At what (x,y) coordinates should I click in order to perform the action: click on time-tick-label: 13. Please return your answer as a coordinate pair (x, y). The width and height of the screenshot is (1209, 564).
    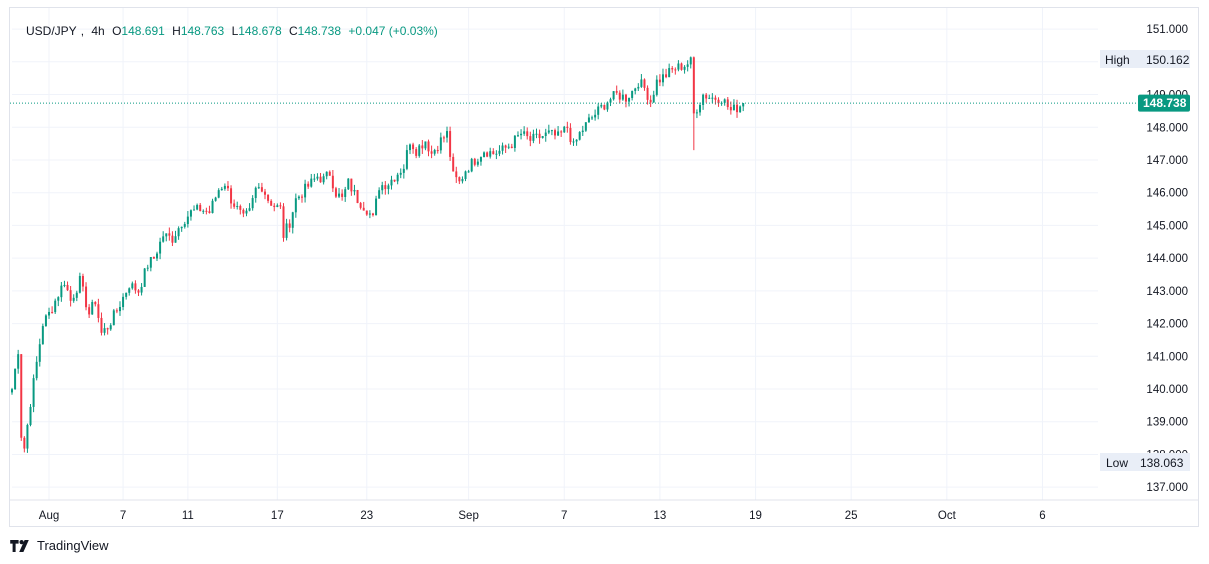
    Looking at the image, I should click on (659, 516).